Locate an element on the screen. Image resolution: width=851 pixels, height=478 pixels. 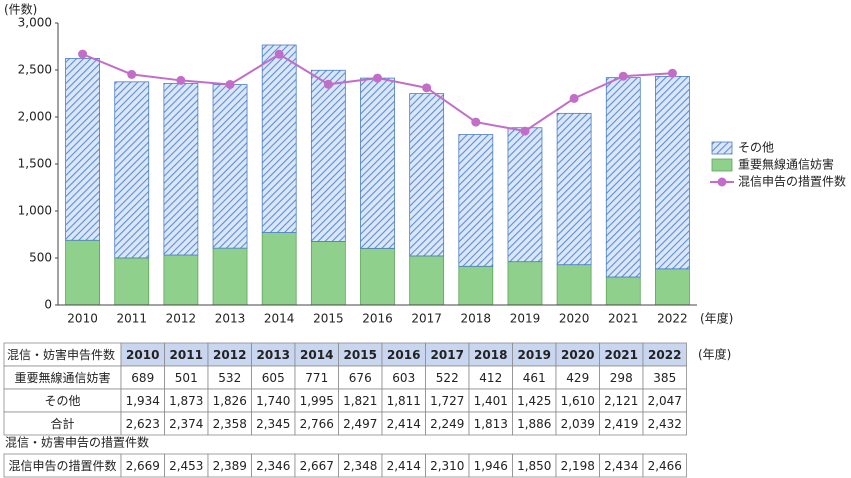
y-tick-label: 2,000 is located at coordinates (35, 117).